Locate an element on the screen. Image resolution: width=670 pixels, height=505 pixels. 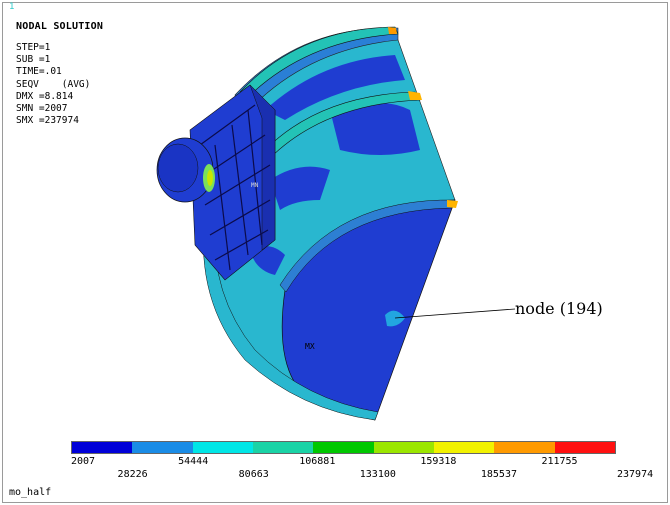
model-name: mo_half is located at coordinates (30, 492).